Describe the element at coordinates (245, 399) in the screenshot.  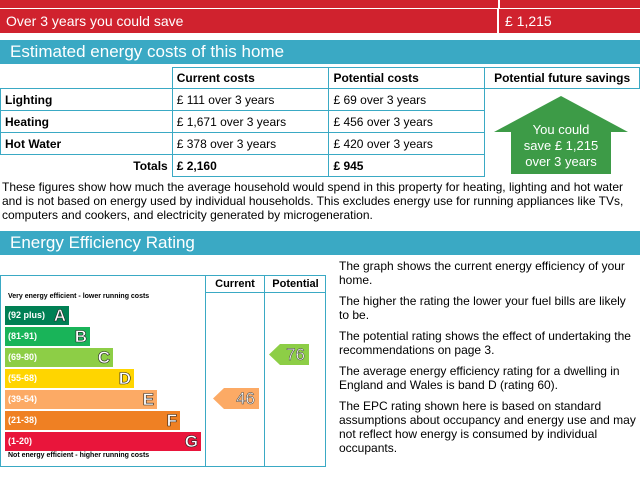
I see `current-rating-value: 46` at that location.